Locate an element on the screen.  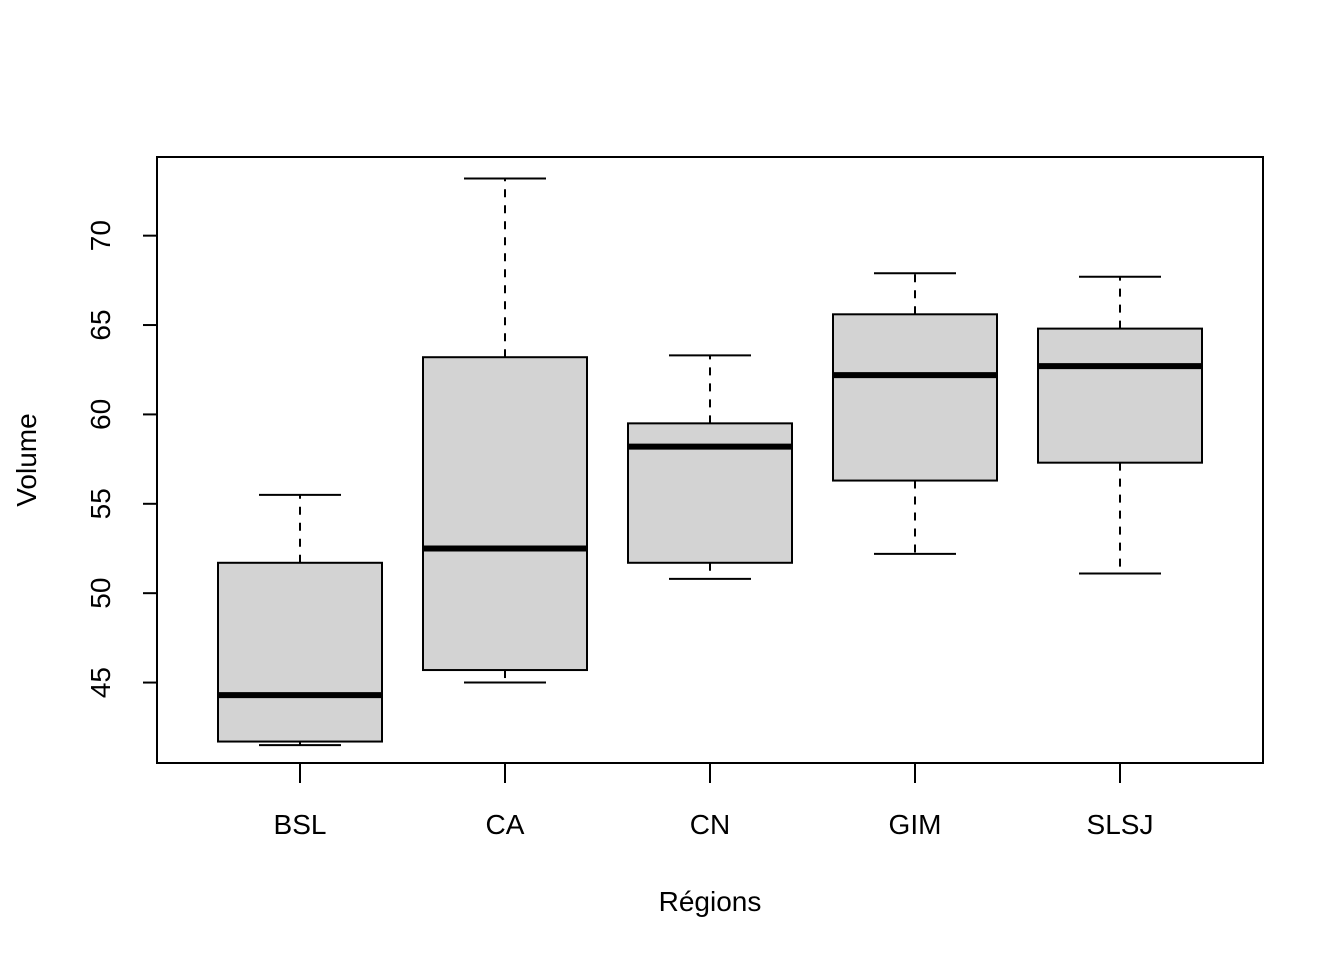
box-ca is located at coordinates (505, 430).